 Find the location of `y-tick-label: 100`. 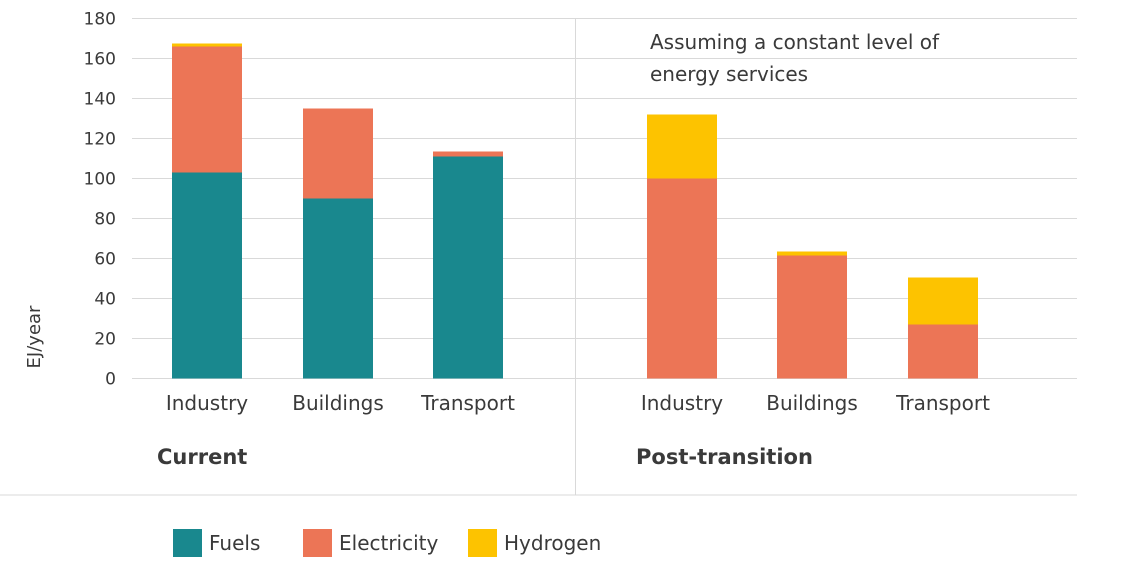

y-tick-label: 100 is located at coordinates (100, 180).